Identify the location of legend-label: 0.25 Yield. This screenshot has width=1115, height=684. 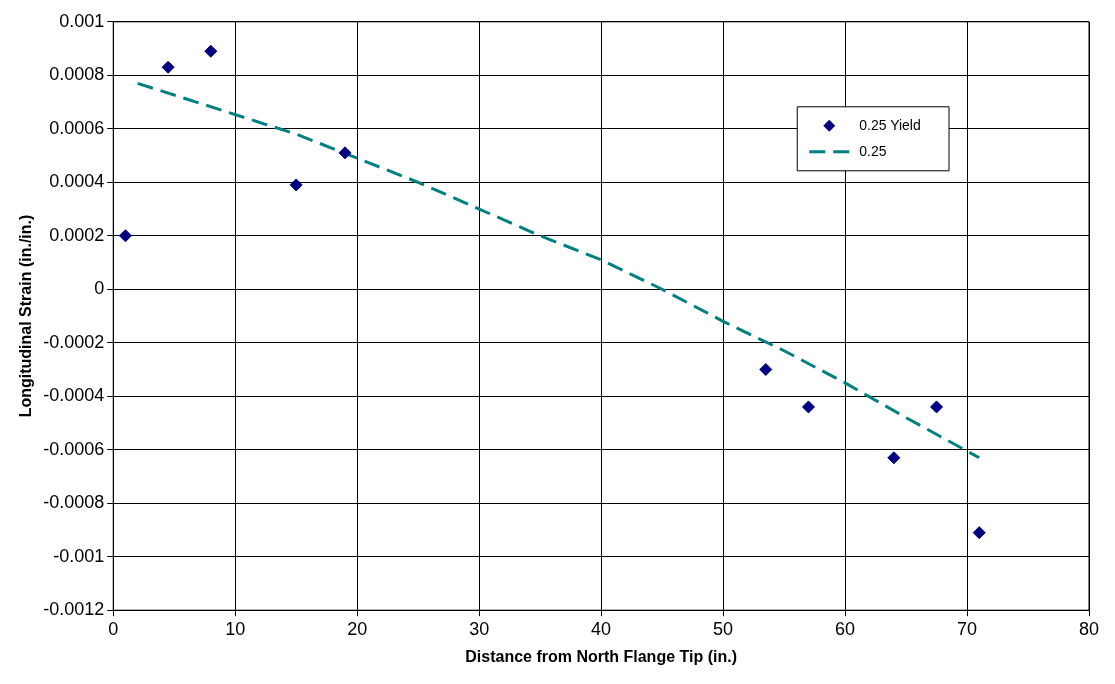
(890, 124).